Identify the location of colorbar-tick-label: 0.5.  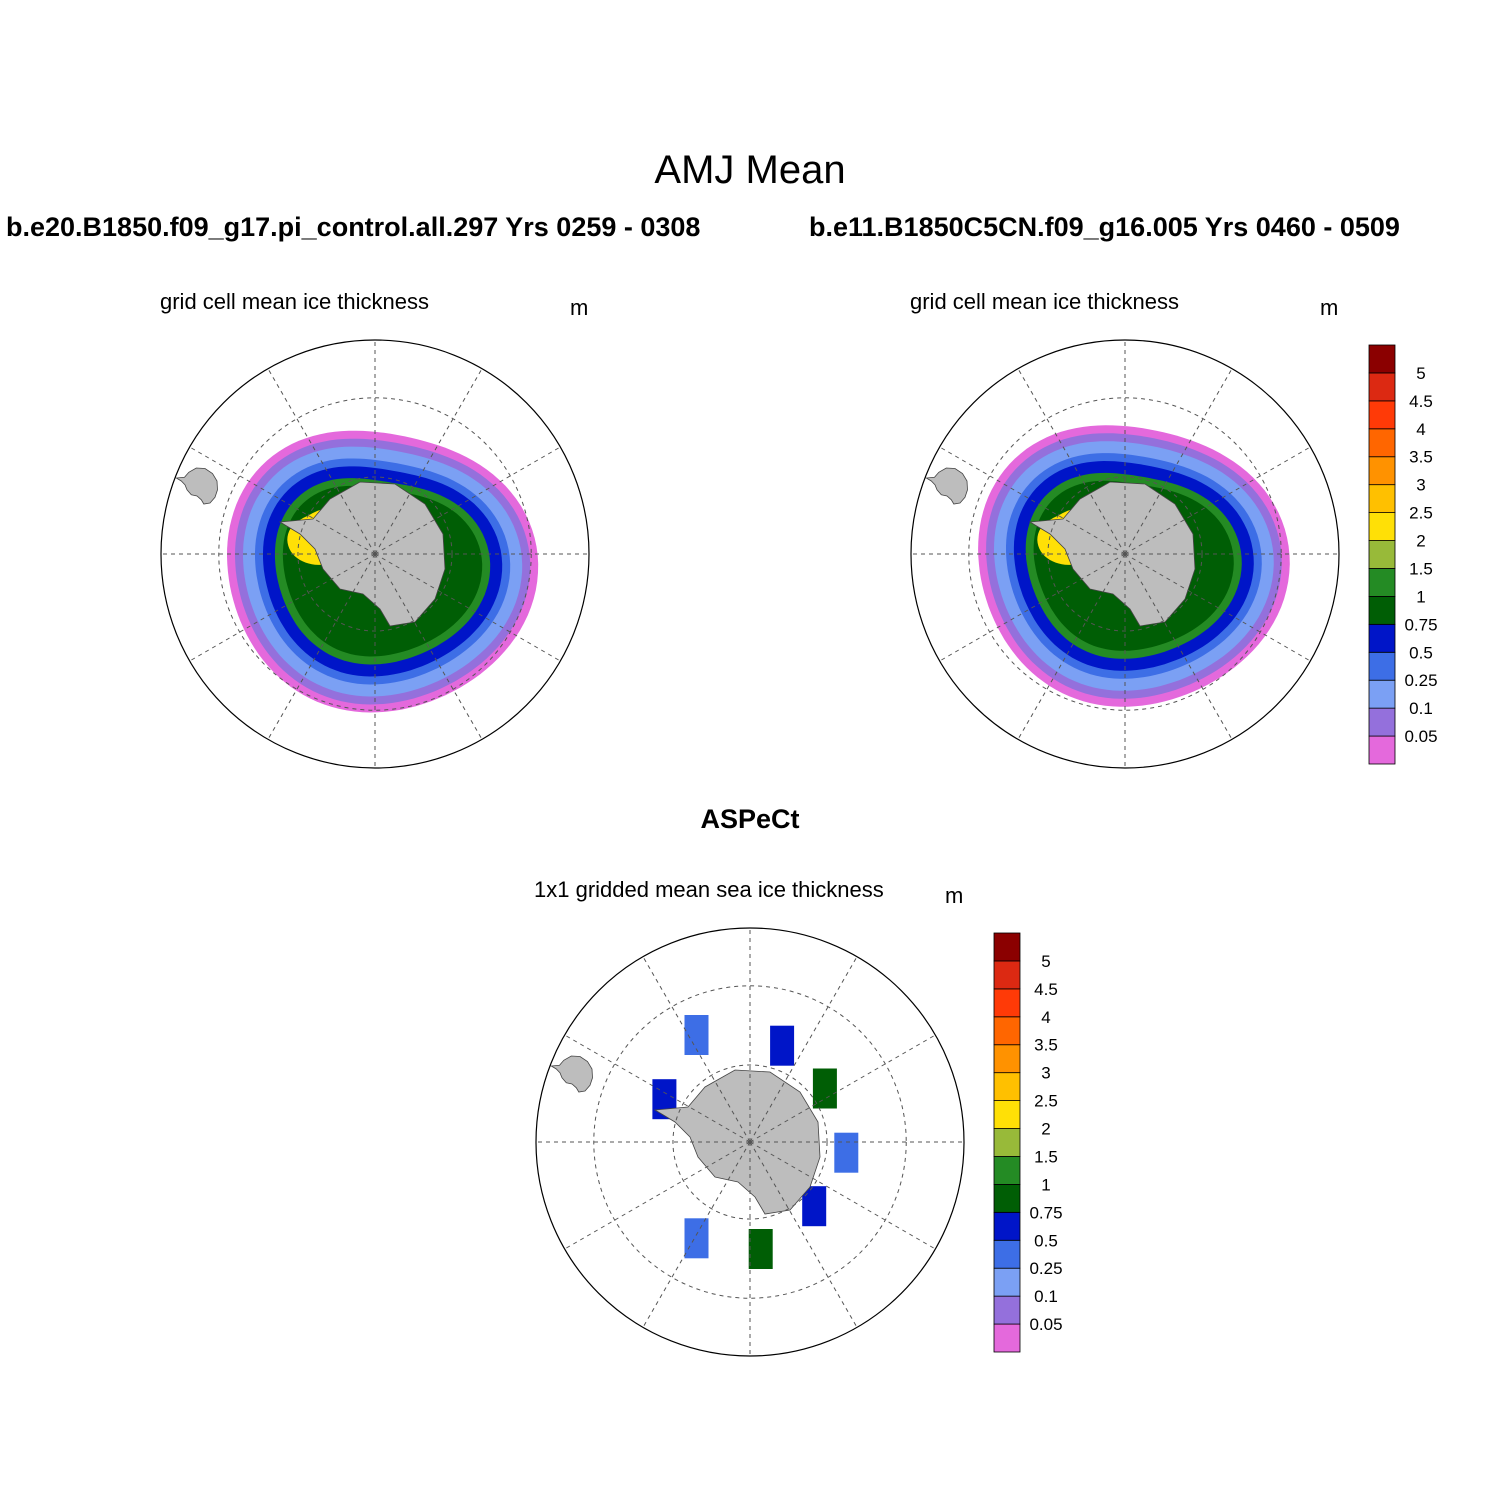
(1046, 1240).